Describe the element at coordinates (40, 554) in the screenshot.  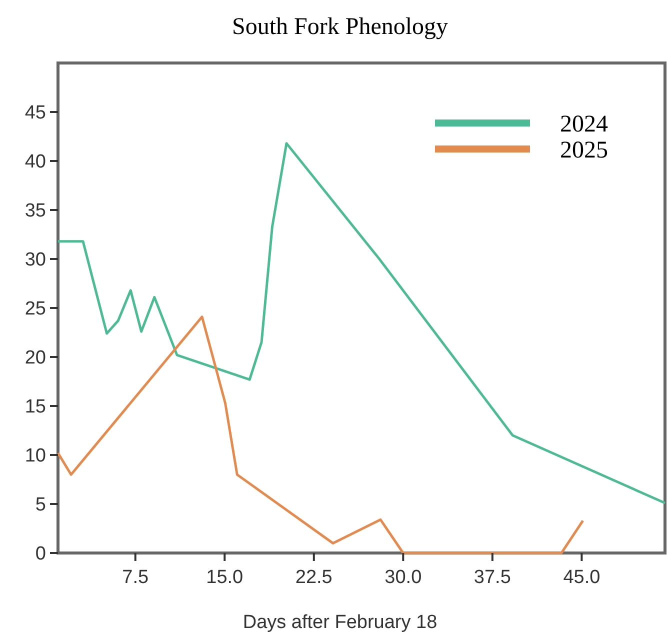
I see `y-tick-label: 0` at that location.